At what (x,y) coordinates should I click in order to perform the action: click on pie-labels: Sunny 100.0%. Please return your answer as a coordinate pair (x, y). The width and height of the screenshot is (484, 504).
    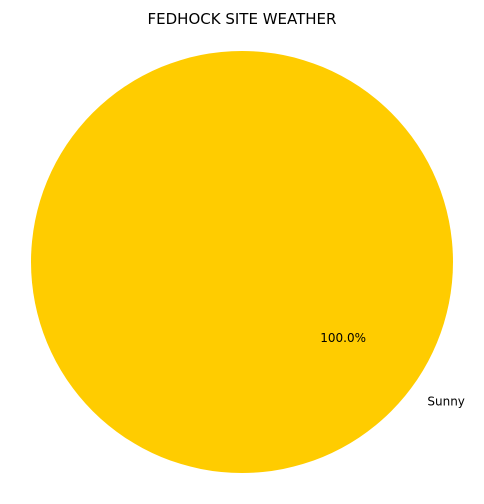
    Looking at the image, I should click on (392, 369).